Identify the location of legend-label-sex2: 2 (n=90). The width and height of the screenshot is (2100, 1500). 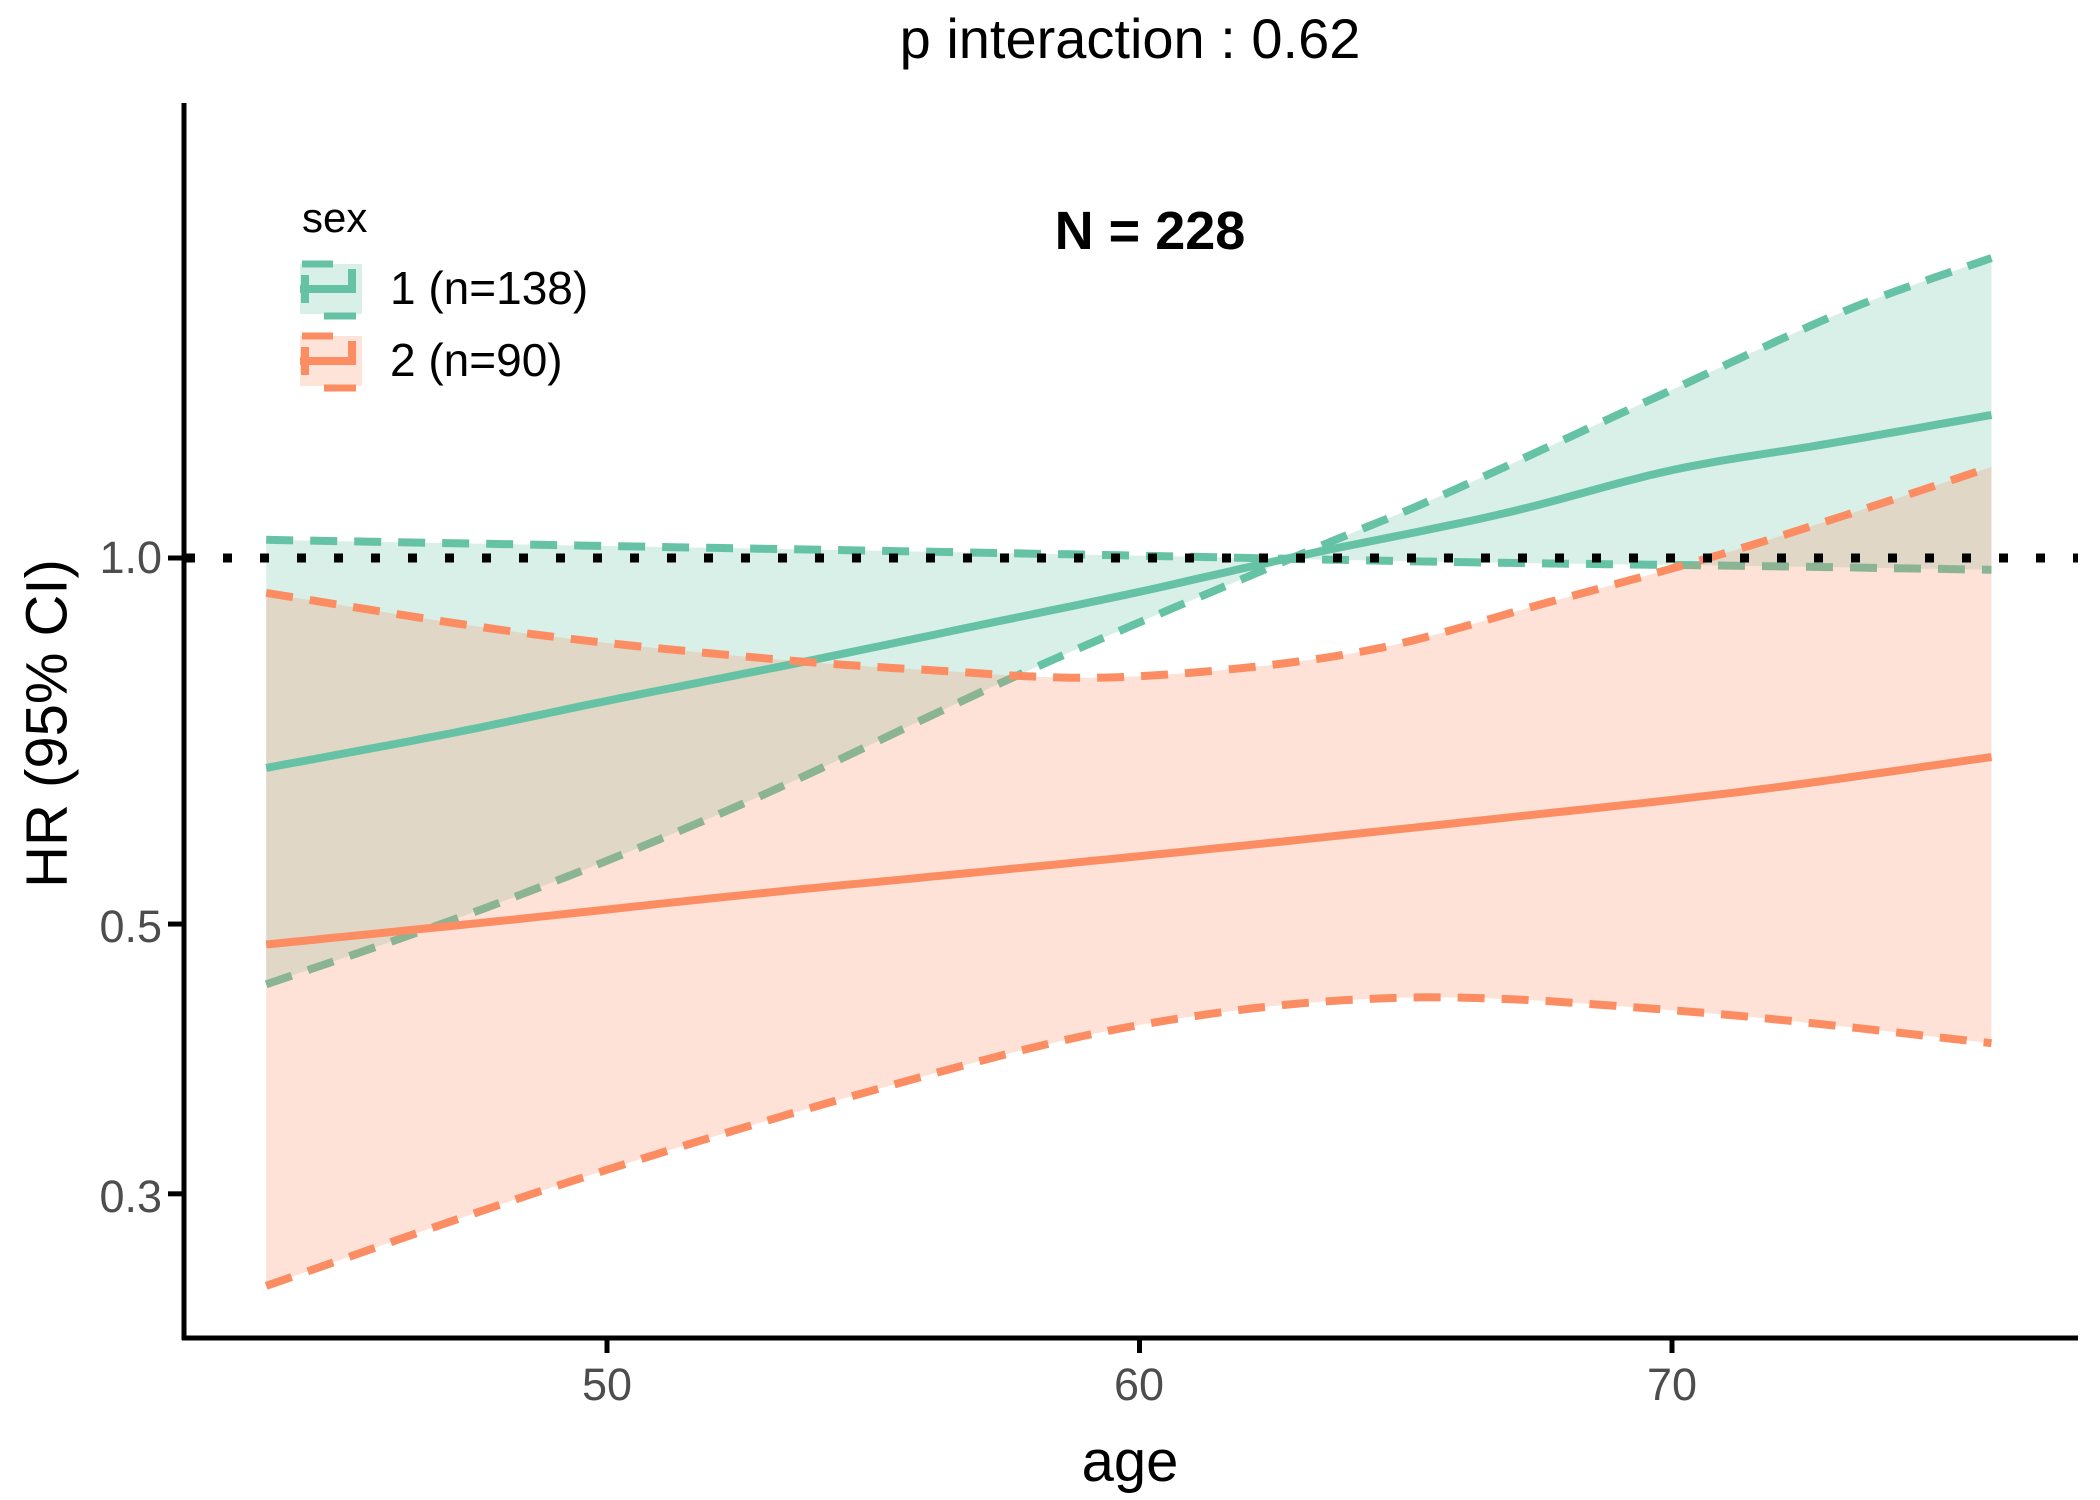
(476, 360).